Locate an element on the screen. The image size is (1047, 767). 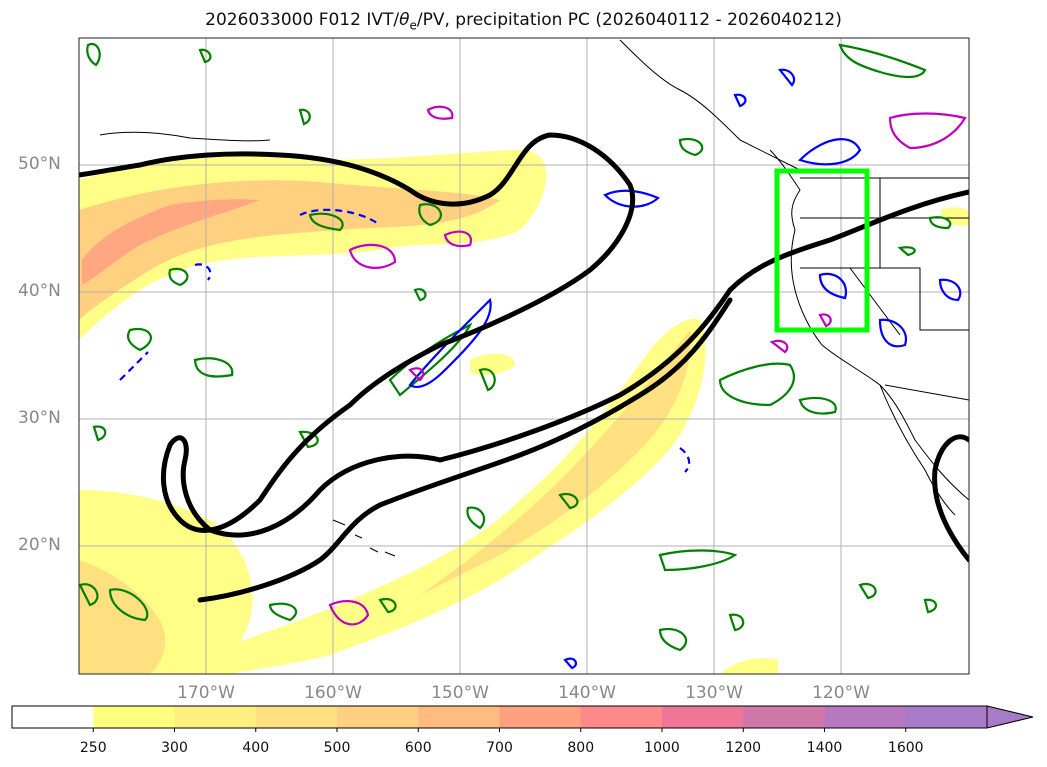
title-subscript: e is located at coordinates (413, 25).